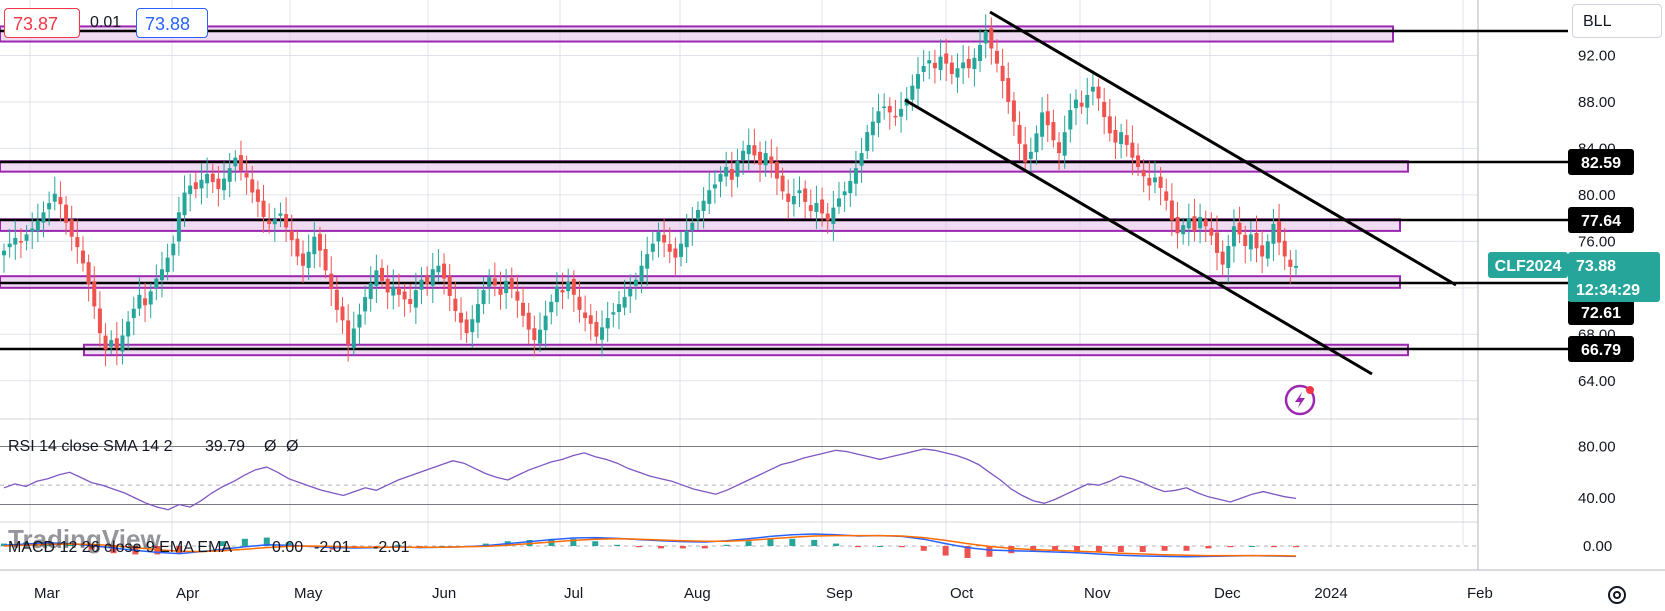  Describe the element at coordinates (1597, 446) in the screenshot. I see `rsi-tick-label: 80.00` at that location.